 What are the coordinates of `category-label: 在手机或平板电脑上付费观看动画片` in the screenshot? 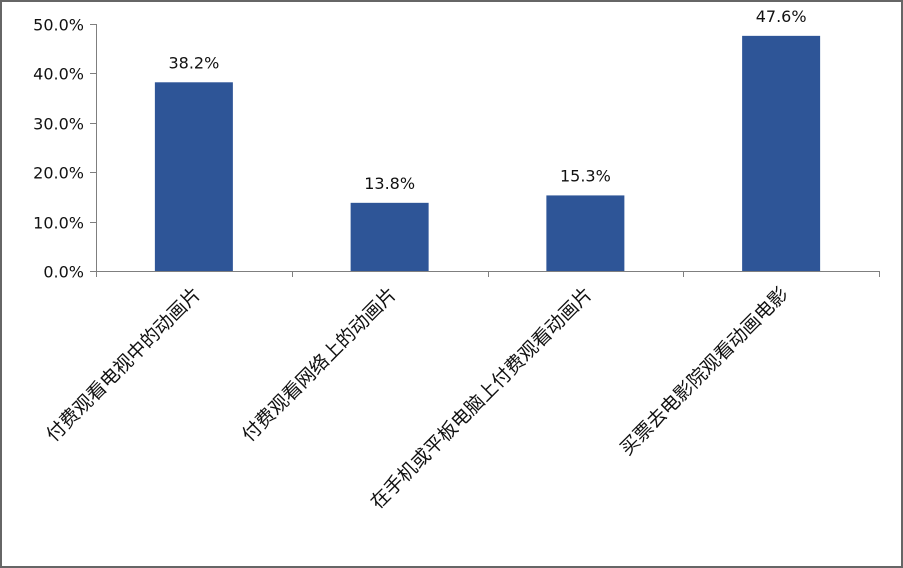 It's located at (481, 398).